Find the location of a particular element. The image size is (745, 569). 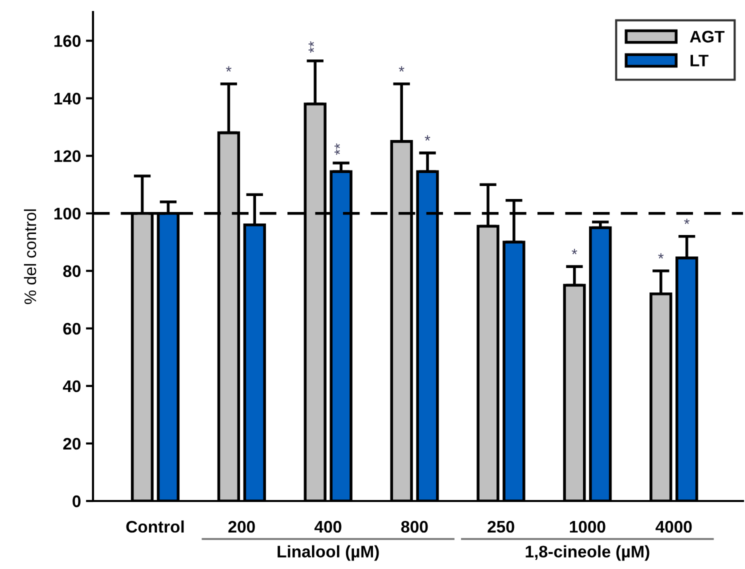

y-tick-label: 20 is located at coordinates (72, 444).